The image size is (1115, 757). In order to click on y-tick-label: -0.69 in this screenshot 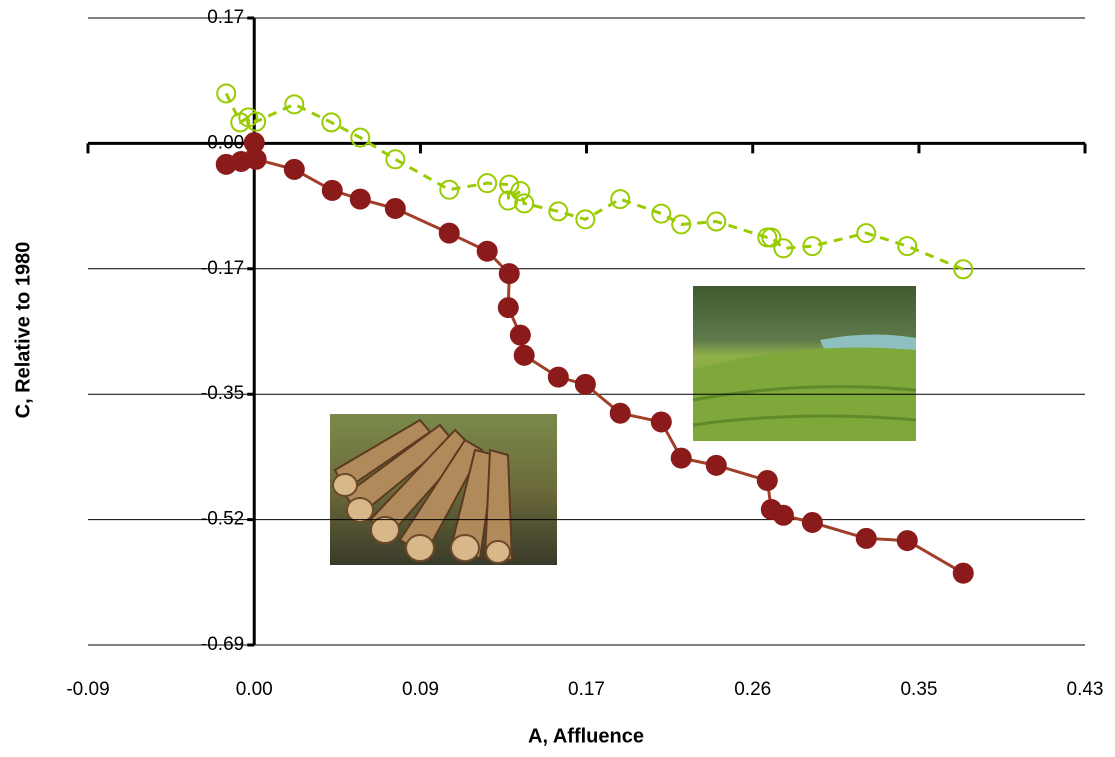, I will do `click(222, 644)`.